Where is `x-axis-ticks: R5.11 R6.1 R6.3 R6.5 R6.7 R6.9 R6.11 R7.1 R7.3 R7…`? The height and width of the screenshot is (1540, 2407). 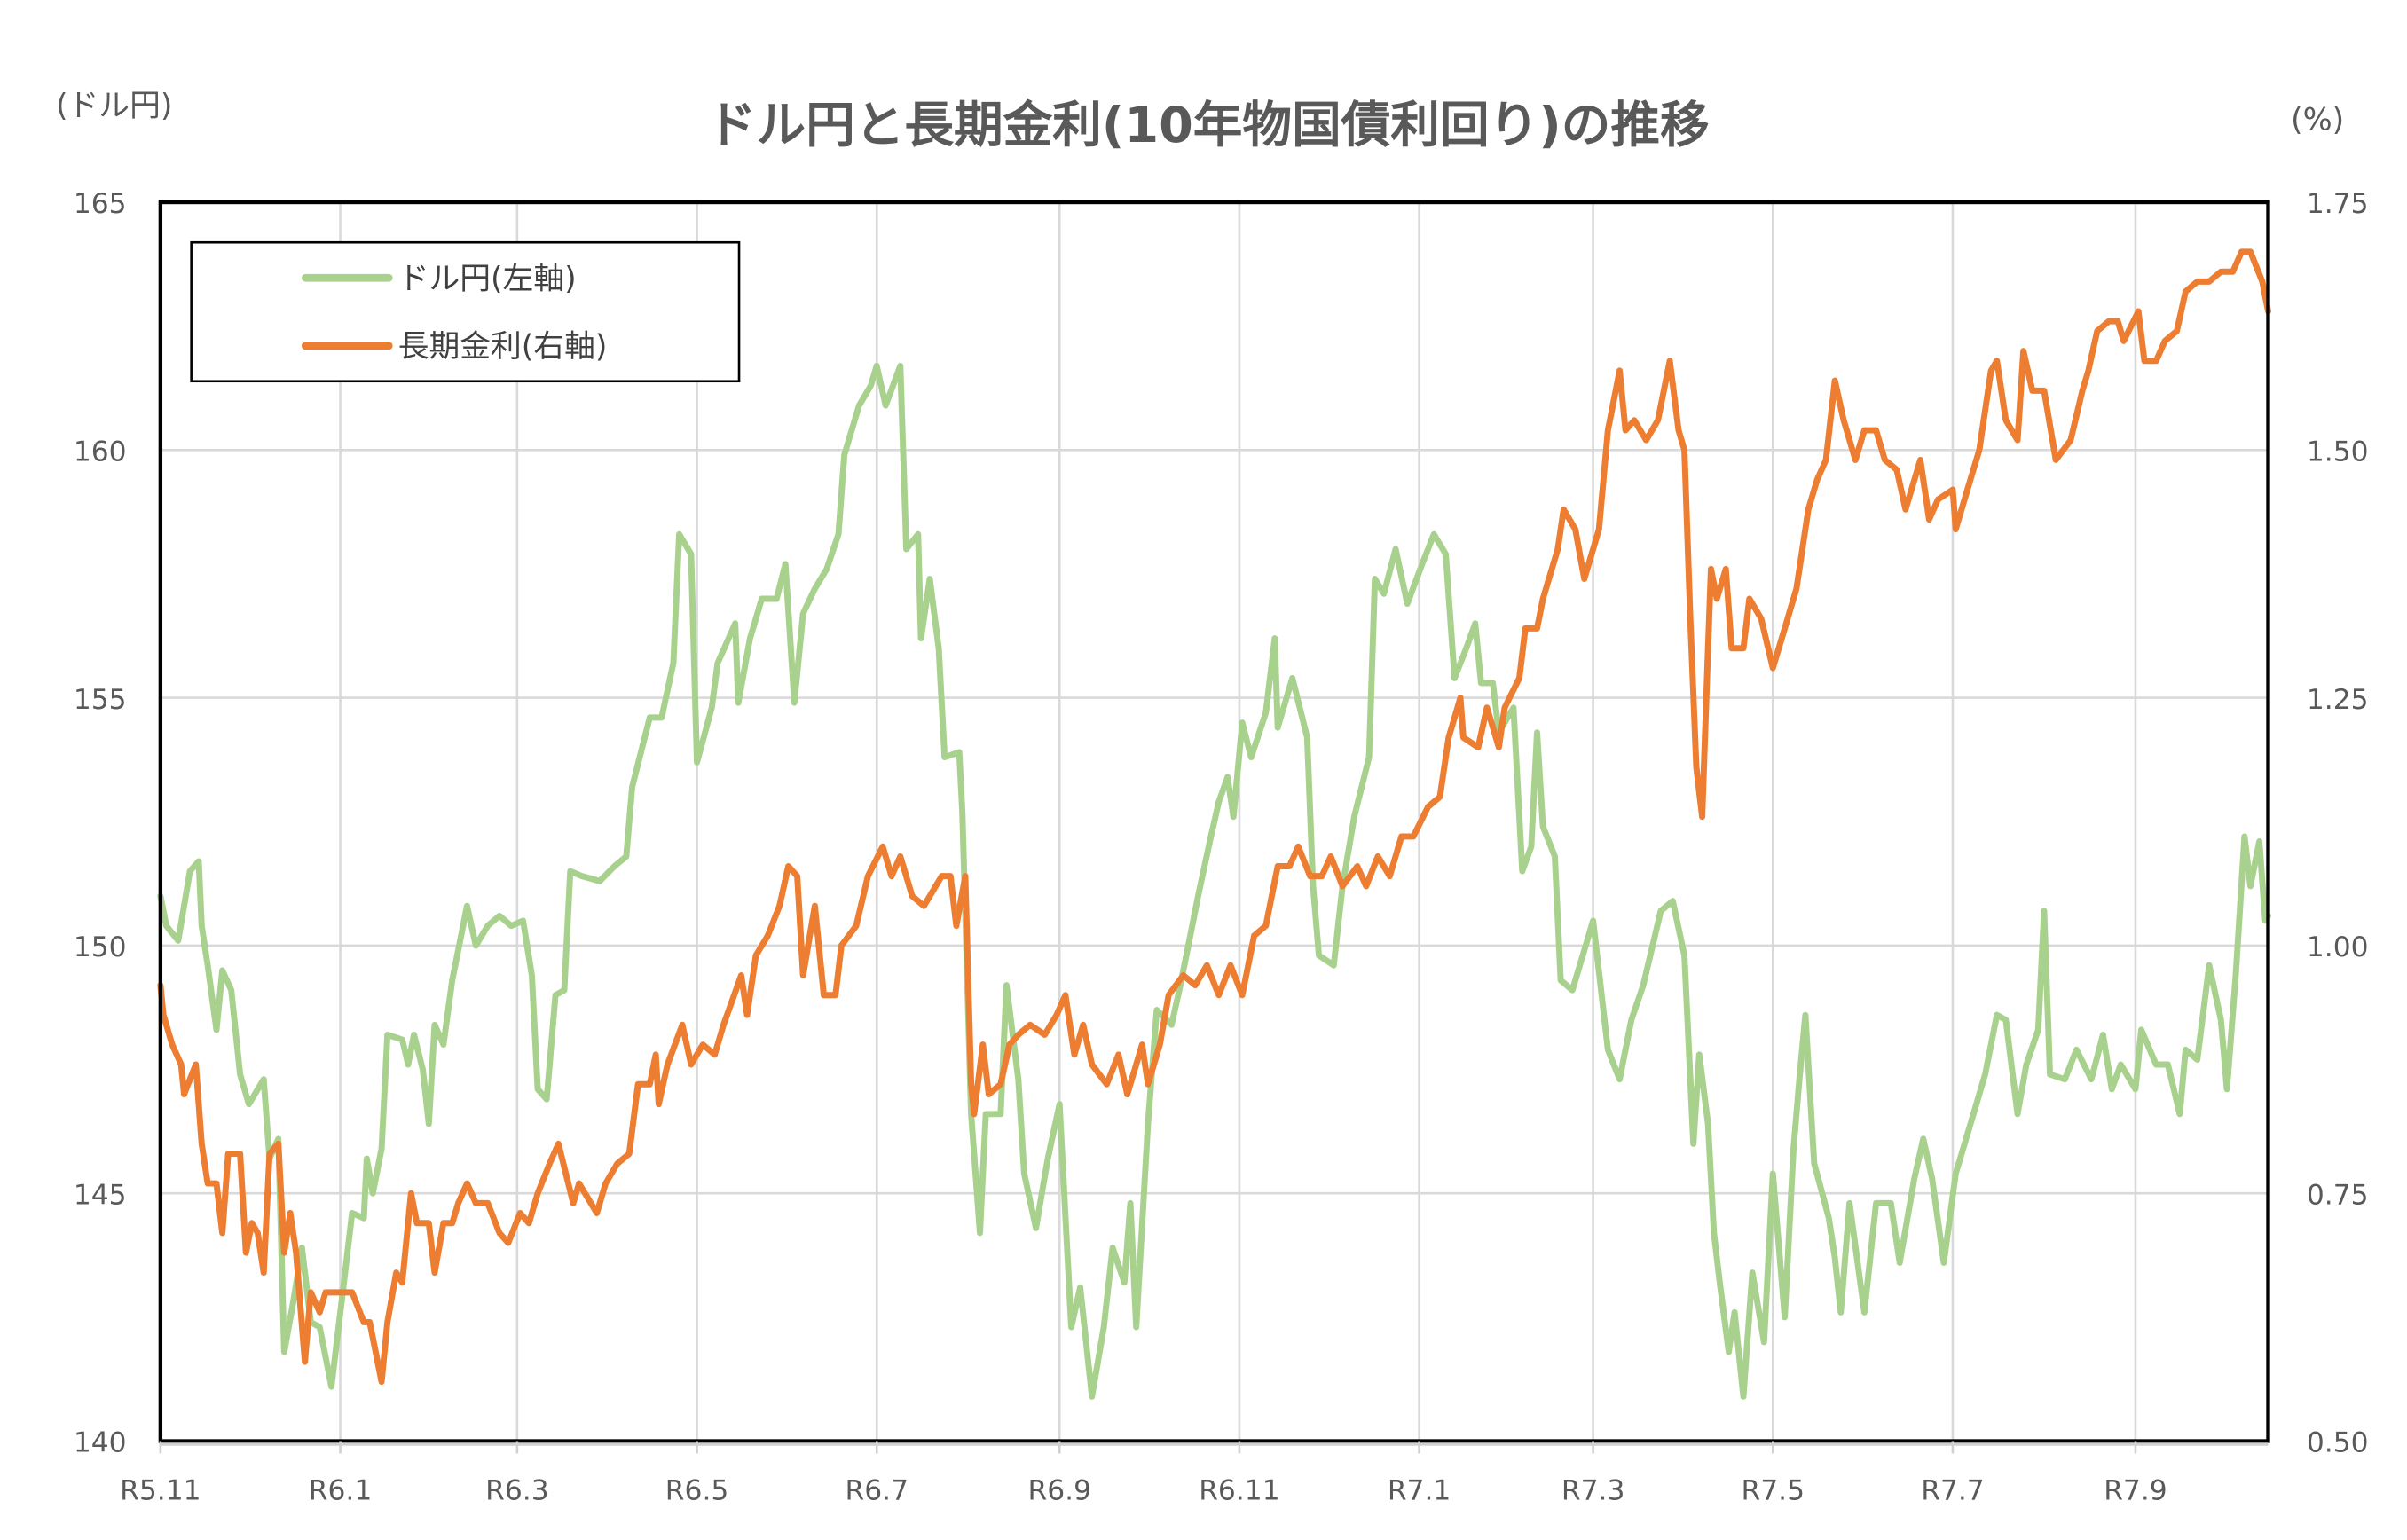 x-axis-ticks: R5.11 R6.1 R6.3 R6.5 R6.7 R6.9 R6.11 R7.1 R7.3 R7… is located at coordinates (1143, 1474).